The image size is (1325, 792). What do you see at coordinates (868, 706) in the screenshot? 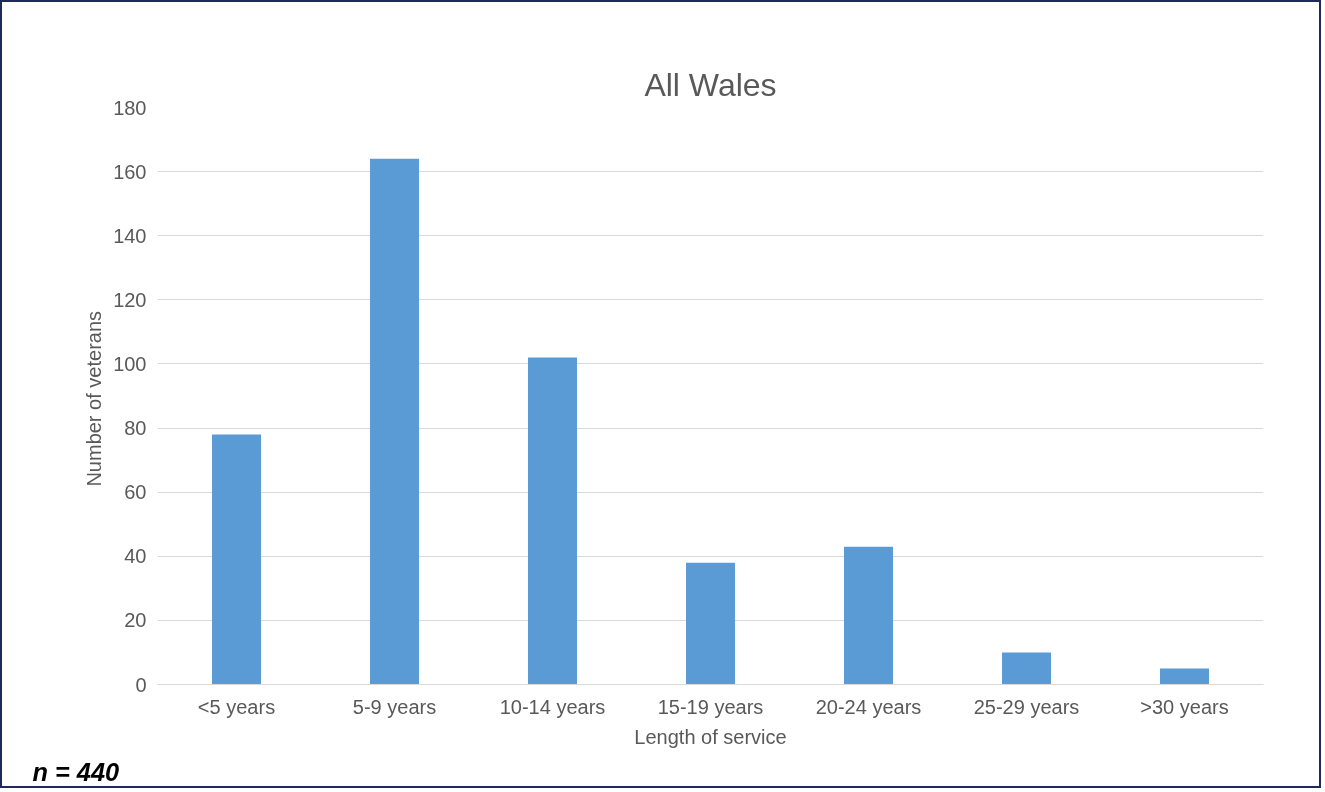
I see `x-tick-label: 20-24 years` at bounding box center [868, 706].